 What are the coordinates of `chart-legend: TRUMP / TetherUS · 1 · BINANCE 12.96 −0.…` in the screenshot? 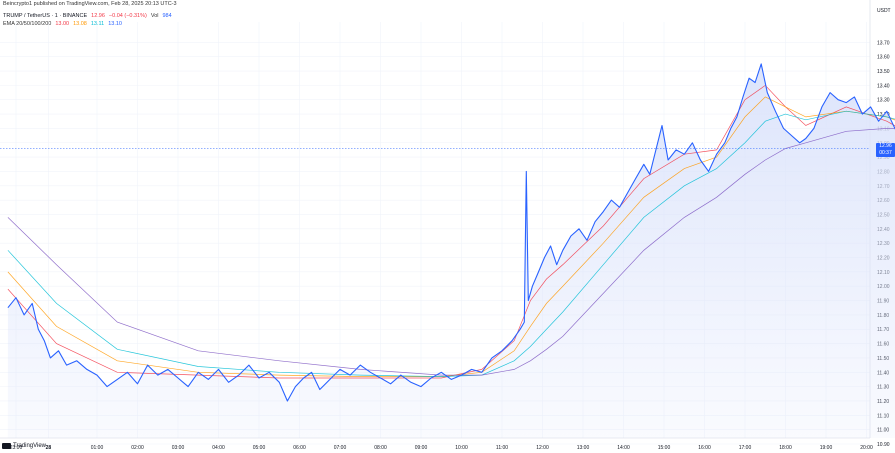 It's located at (87, 20).